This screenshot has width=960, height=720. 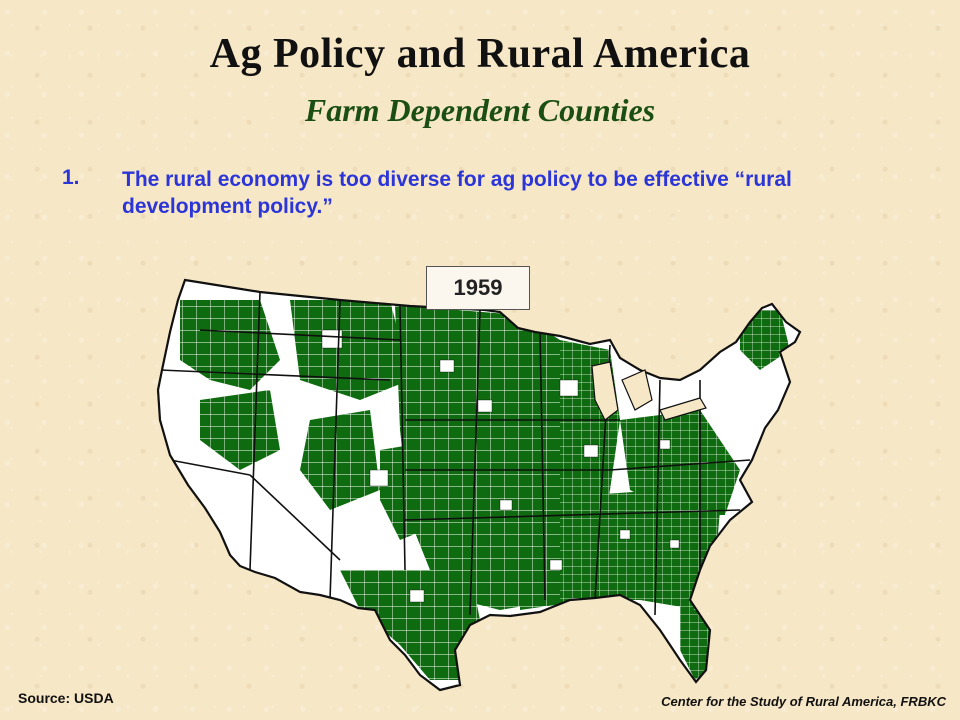 What do you see at coordinates (66, 698) in the screenshot?
I see `source-note: Source: USDA` at bounding box center [66, 698].